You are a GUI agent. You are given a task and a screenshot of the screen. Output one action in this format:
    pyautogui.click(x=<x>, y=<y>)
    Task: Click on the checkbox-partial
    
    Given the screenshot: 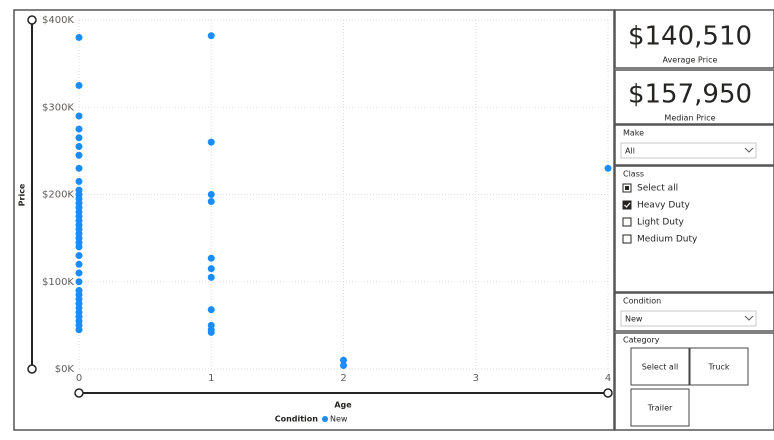 What is the action you would take?
    pyautogui.click(x=627, y=188)
    